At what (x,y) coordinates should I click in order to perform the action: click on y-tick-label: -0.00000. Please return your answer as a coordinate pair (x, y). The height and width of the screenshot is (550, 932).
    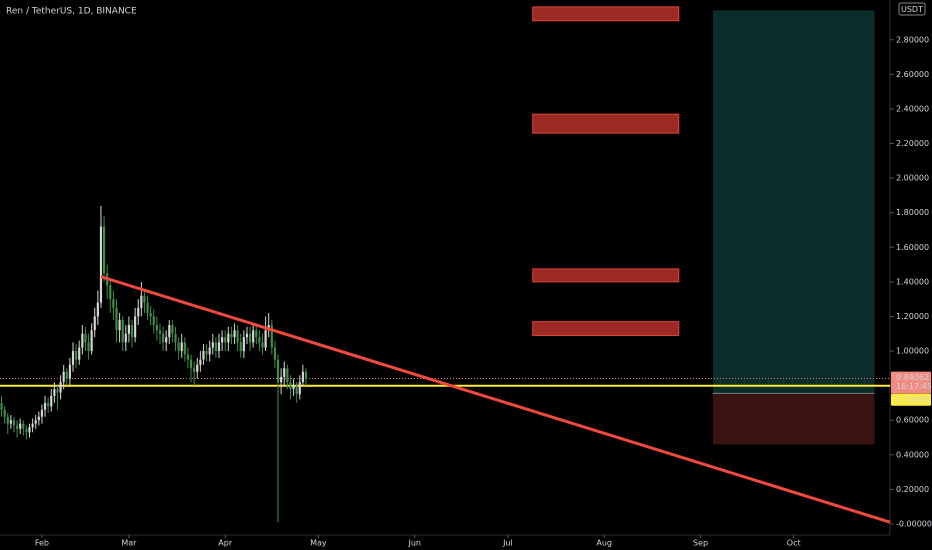
    Looking at the image, I should click on (914, 523).